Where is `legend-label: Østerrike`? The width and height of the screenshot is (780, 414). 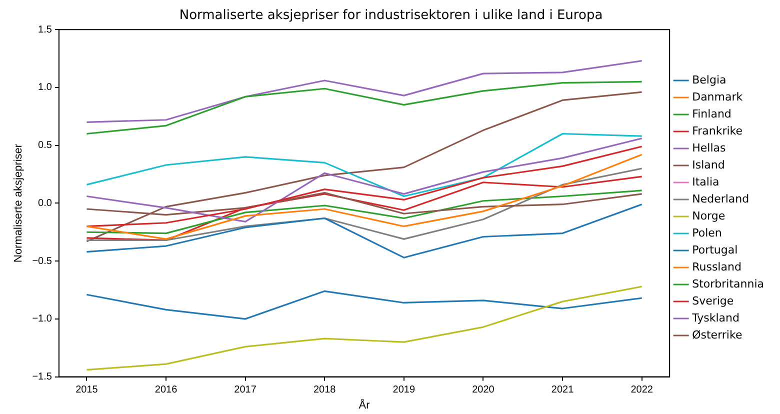
legend-label: Østerrike is located at coordinates (717, 335).